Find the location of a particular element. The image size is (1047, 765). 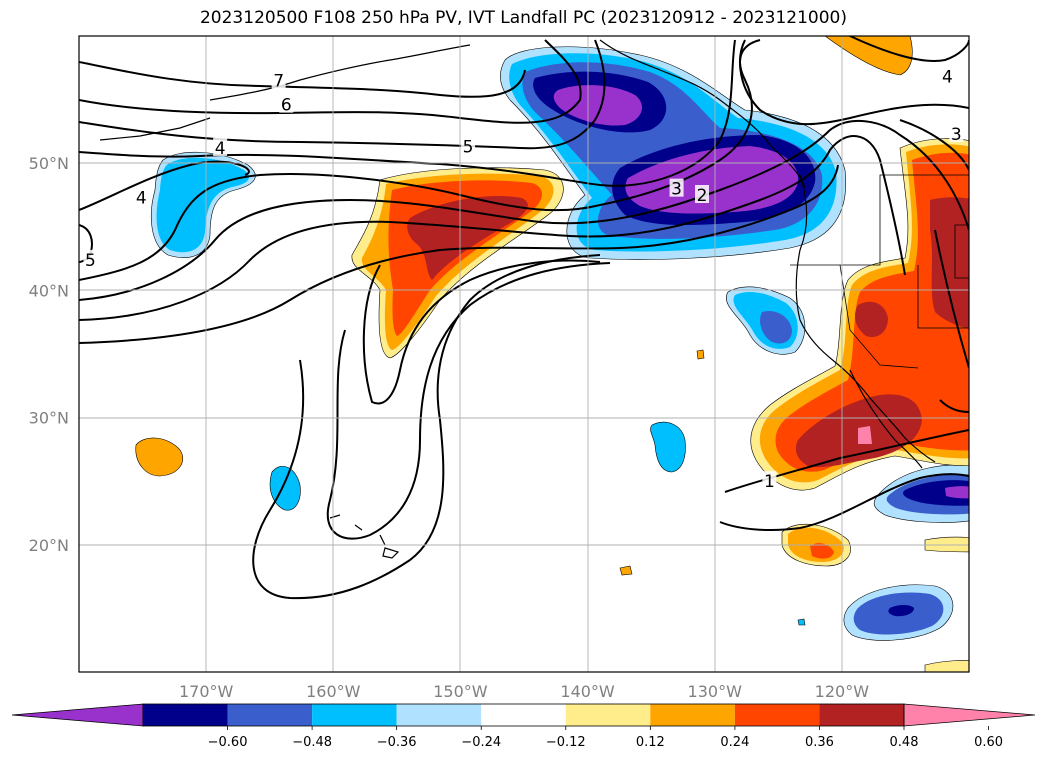

pv-contour-4a is located at coordinates (407, 113).